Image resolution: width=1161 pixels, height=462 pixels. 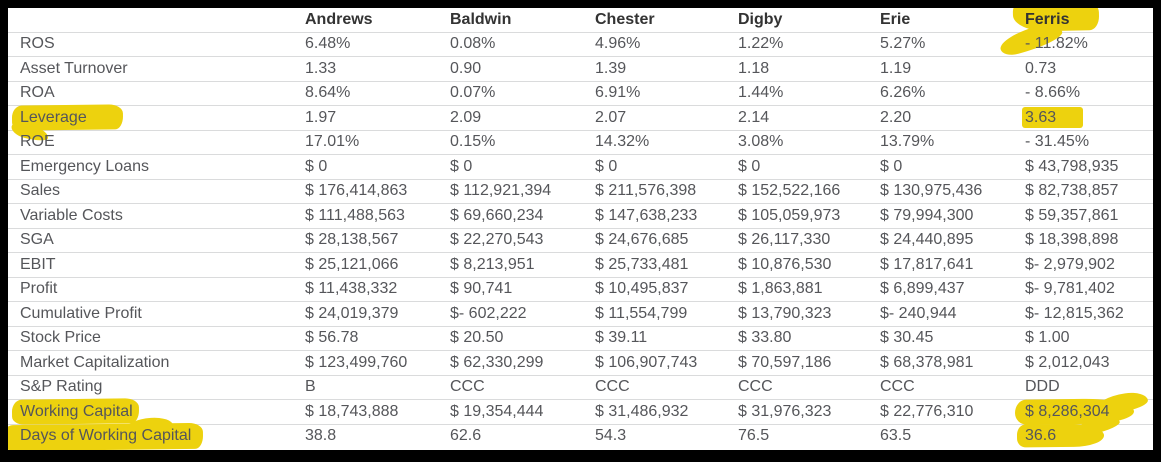 I want to click on table-cell: $ 13,790,323, so click(x=809, y=314).